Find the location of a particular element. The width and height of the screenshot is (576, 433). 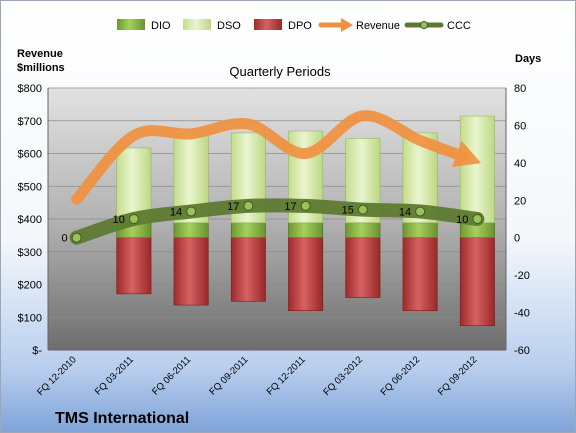

legend-item-revenue: Revenue is located at coordinates (359, 25).